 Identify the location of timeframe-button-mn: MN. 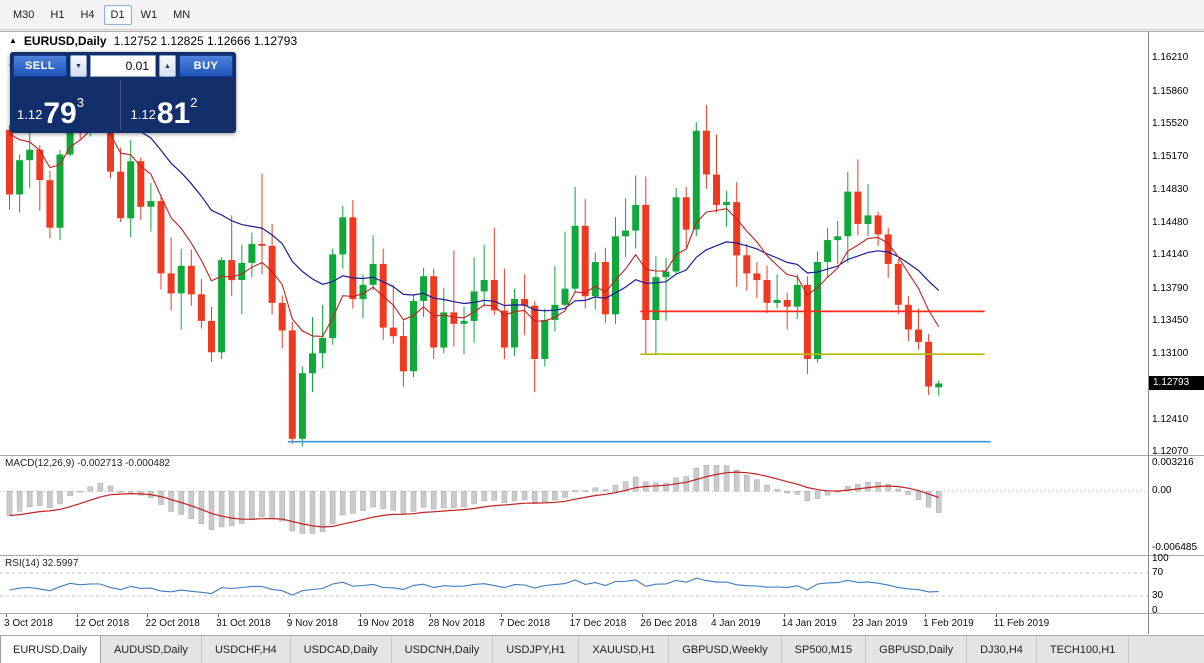
(182, 14).